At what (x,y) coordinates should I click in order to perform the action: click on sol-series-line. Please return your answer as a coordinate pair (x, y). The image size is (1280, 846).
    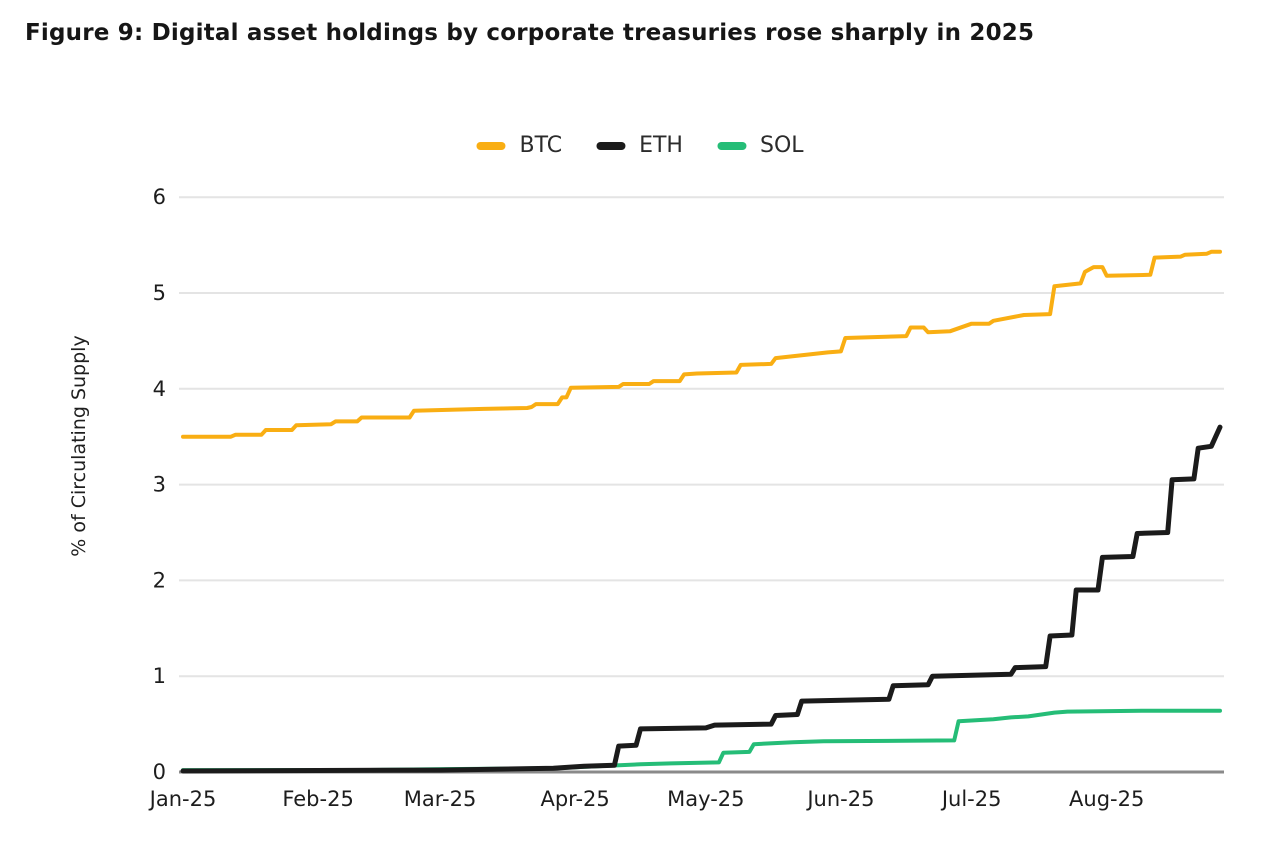
    Looking at the image, I should click on (701, 740).